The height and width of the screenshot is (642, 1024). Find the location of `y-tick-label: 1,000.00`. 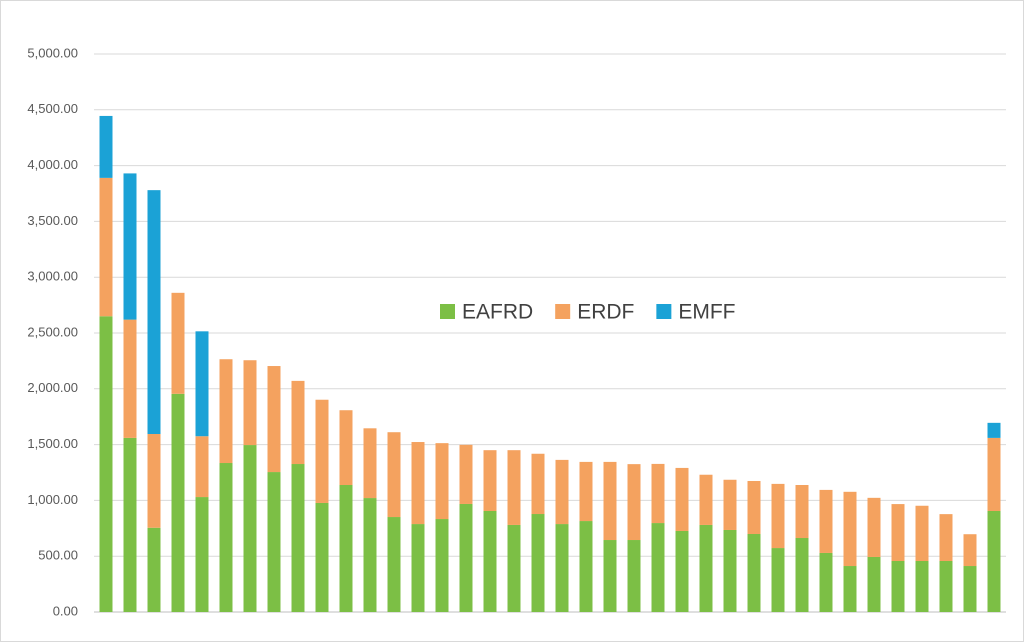

y-tick-label: 1,000.00 is located at coordinates (52, 499).